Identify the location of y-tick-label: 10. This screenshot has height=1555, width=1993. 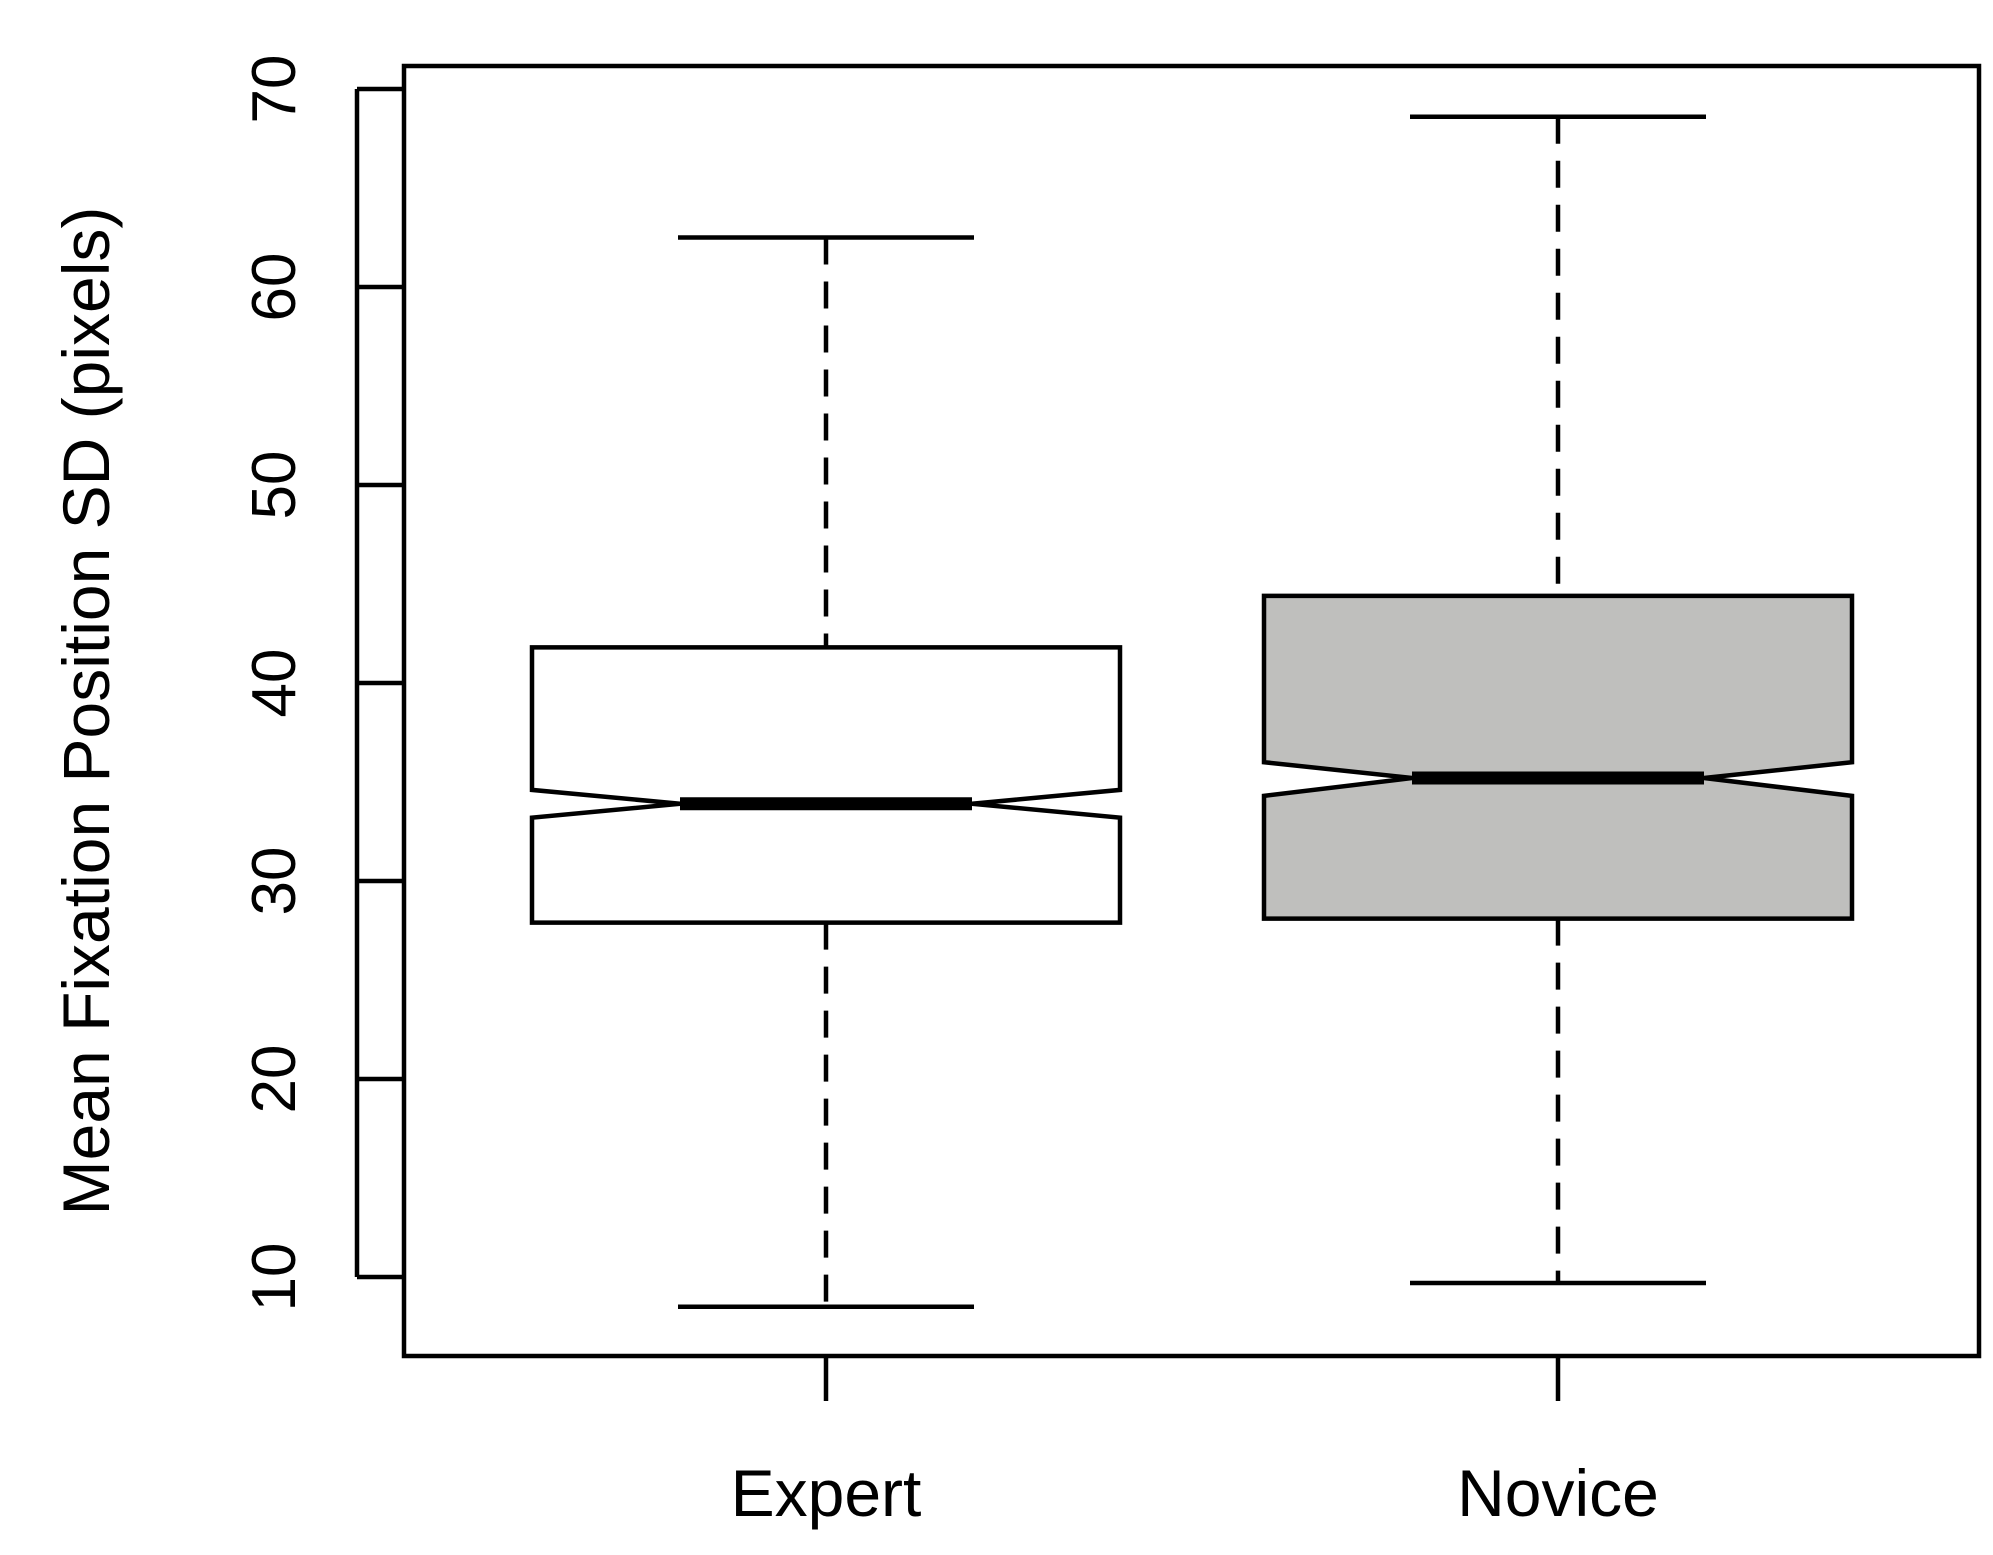
(274, 1277).